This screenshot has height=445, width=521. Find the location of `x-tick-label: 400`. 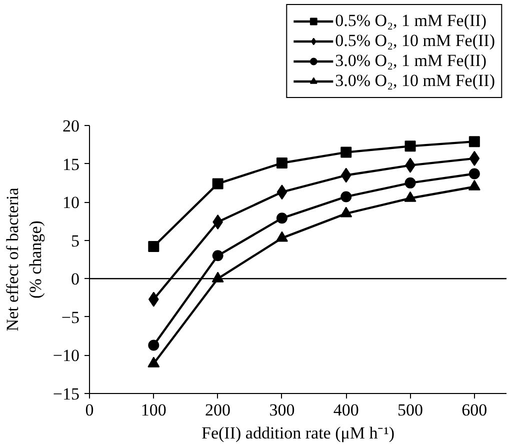

x-tick-label: 400 is located at coordinates (346, 410).